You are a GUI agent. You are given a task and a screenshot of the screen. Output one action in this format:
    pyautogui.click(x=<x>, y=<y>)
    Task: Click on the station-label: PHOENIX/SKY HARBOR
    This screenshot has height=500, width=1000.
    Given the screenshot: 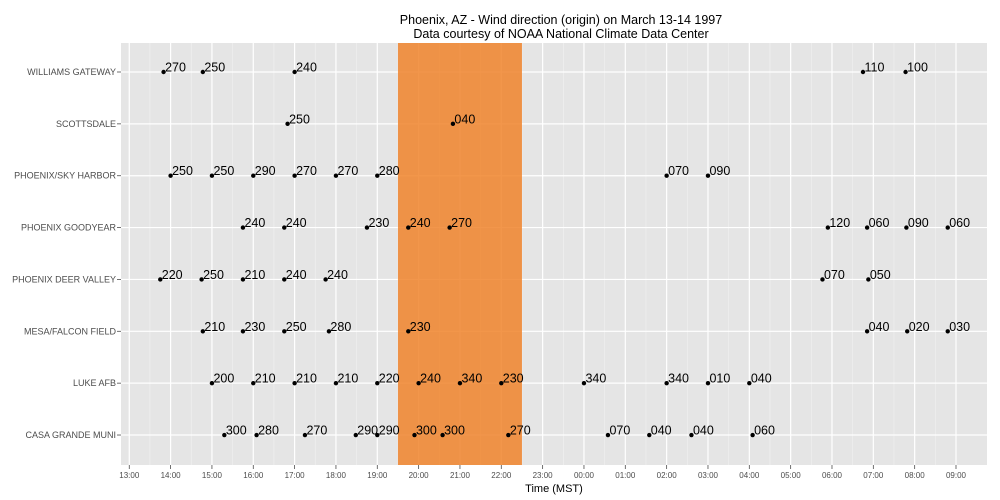 What is the action you would take?
    pyautogui.click(x=65, y=176)
    